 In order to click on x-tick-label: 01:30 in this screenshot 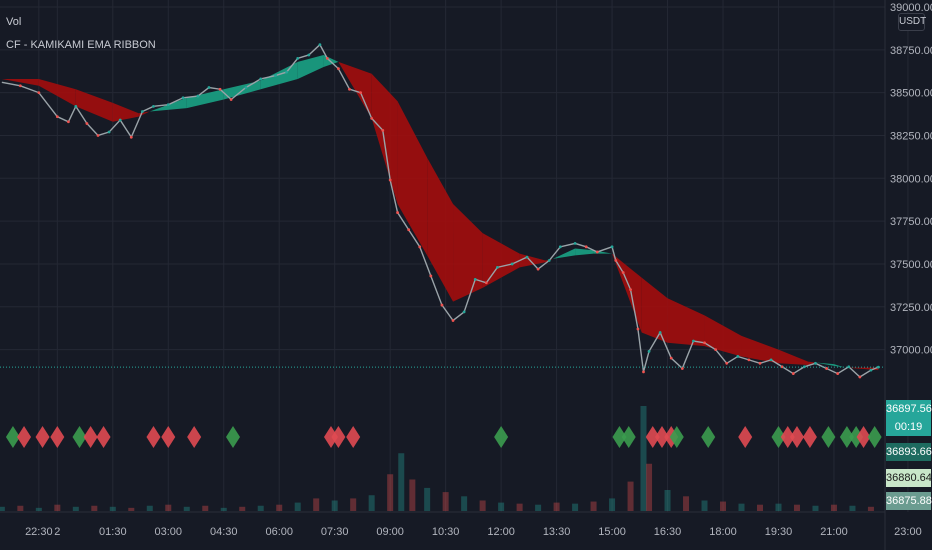, I will do `click(113, 532)`.